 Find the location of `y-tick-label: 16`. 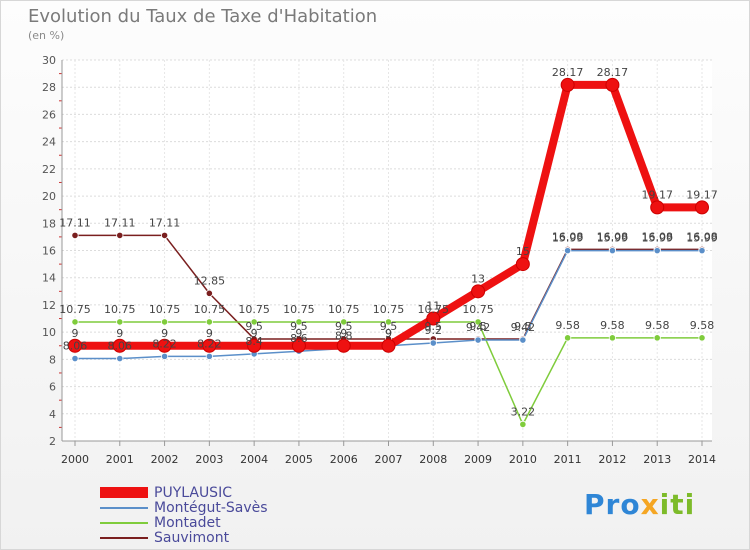

y-tick-label: 16 is located at coordinates (49, 251).